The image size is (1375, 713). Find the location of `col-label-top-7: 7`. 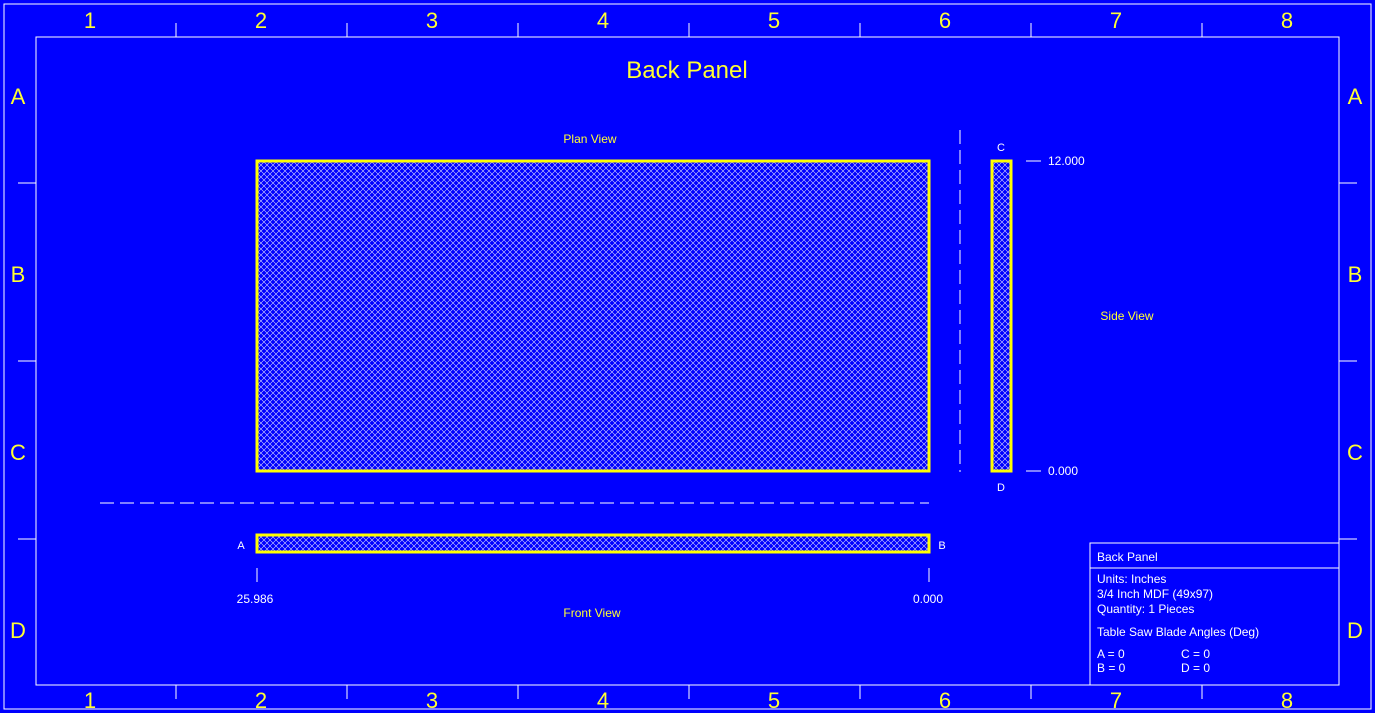

col-label-top-7: 7 is located at coordinates (1116, 20).